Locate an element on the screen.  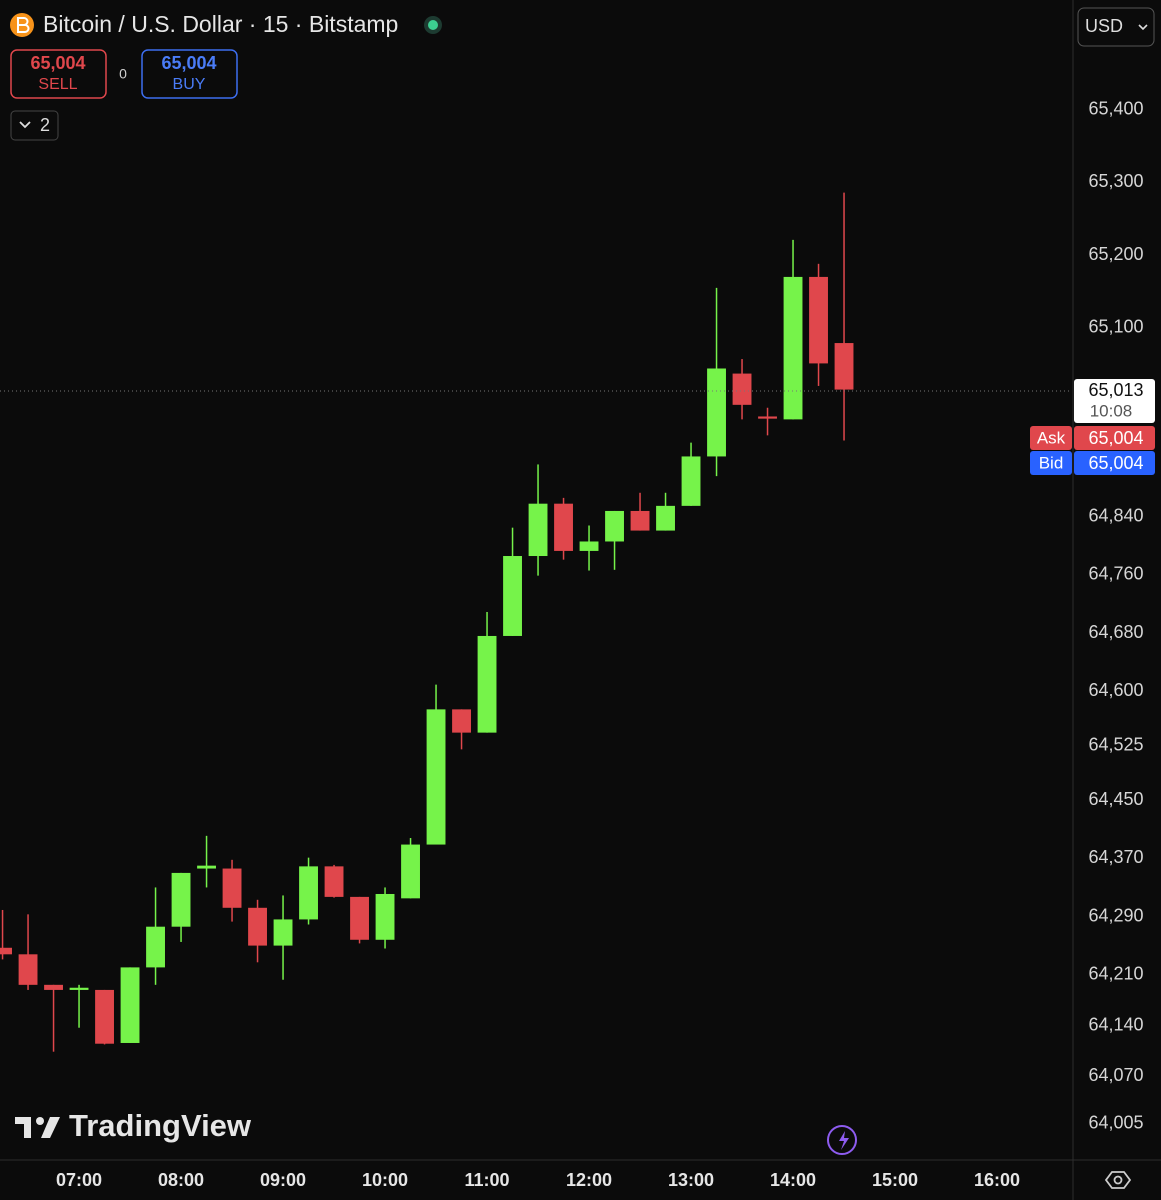
bitcoin-glyph is located at coordinates (23, 25).